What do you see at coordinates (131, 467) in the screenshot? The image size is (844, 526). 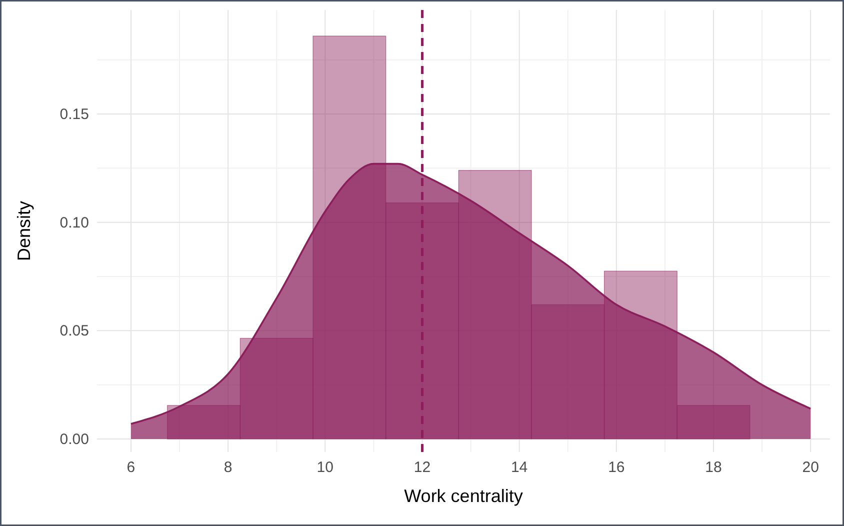 I see `x-tick-label: 6` at bounding box center [131, 467].